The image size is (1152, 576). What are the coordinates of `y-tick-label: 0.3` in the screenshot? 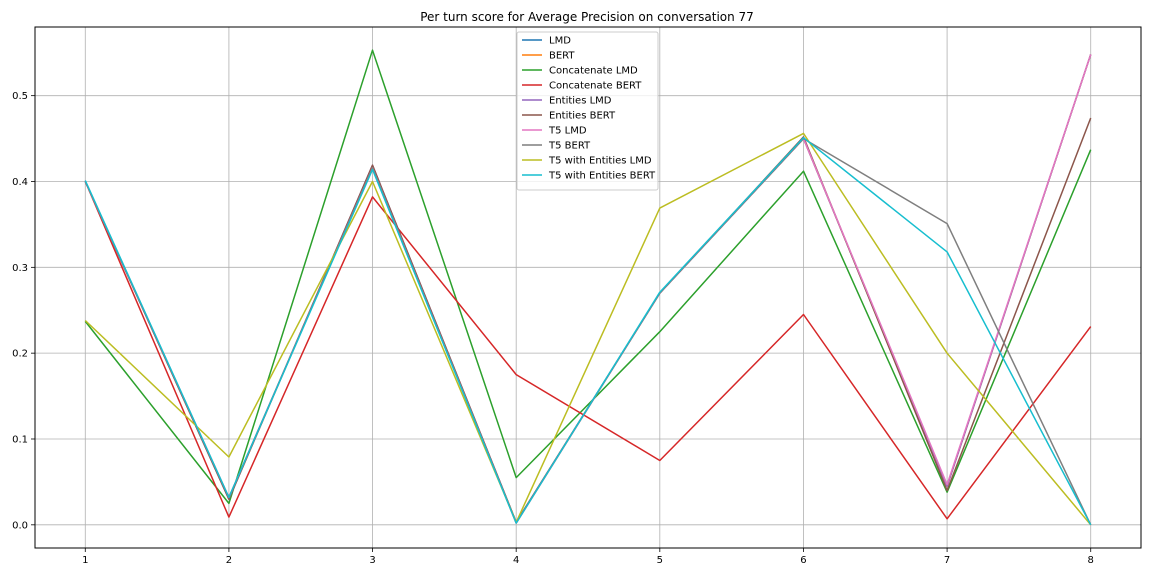 It's located at (20, 268).